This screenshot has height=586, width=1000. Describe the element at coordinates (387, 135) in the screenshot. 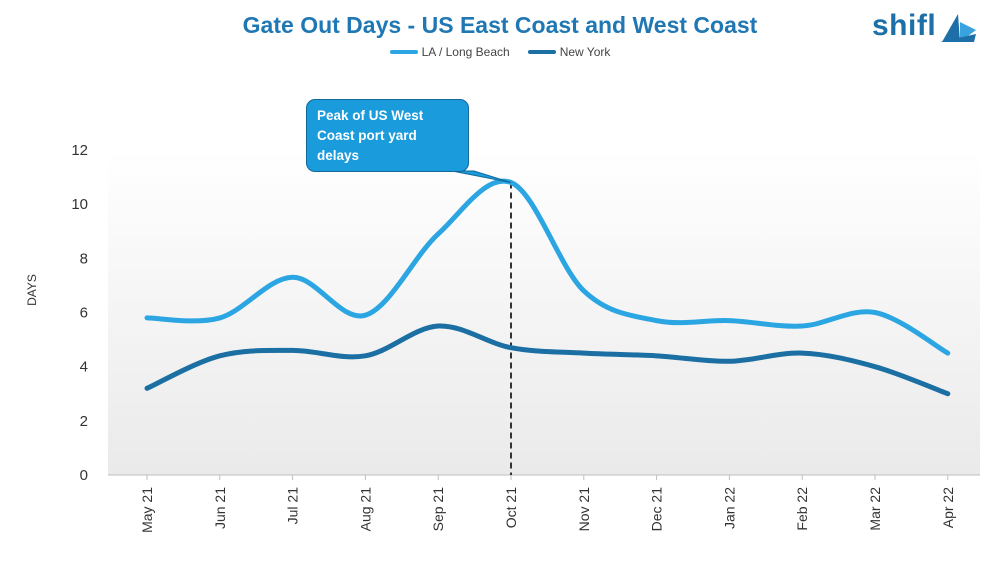

I see `peak-callout: Peak of US West Coast port yard delays` at that location.